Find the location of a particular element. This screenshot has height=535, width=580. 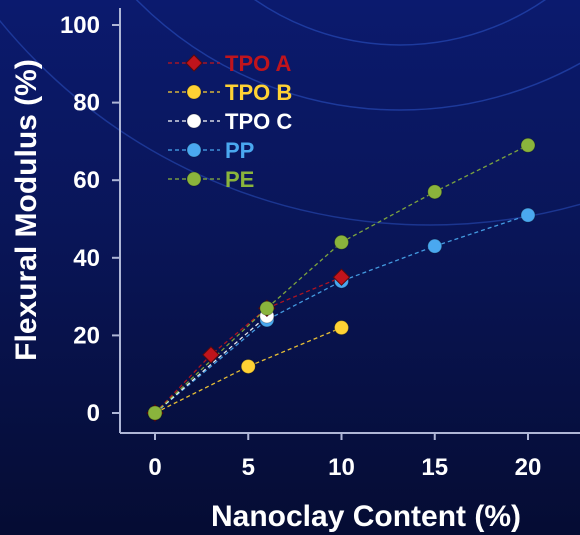

legend-label-pe: PE is located at coordinates (239, 179).